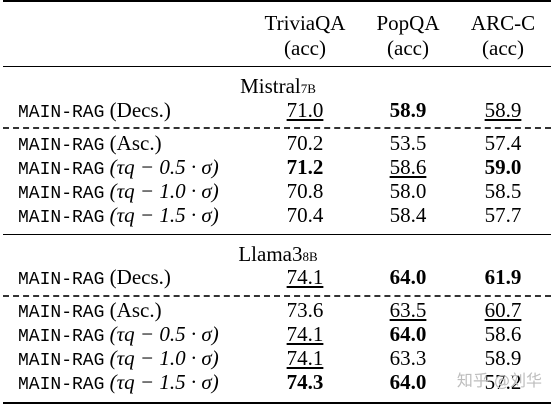  I want to click on table-row: MAIN-RAG (τq − 1.0 · σ) 70.8 58.0 58.5, so click(278, 192).